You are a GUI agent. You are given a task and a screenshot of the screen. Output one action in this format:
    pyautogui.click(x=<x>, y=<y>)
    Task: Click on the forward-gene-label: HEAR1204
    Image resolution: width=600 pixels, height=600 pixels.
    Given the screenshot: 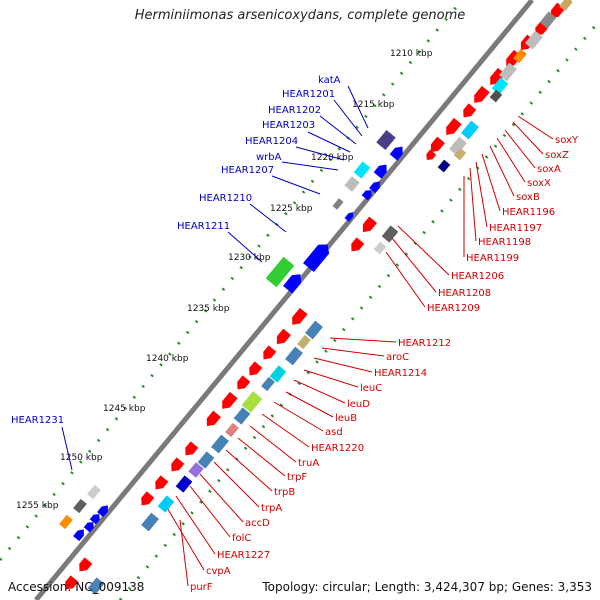 What is the action you would take?
    pyautogui.click(x=271, y=141)
    